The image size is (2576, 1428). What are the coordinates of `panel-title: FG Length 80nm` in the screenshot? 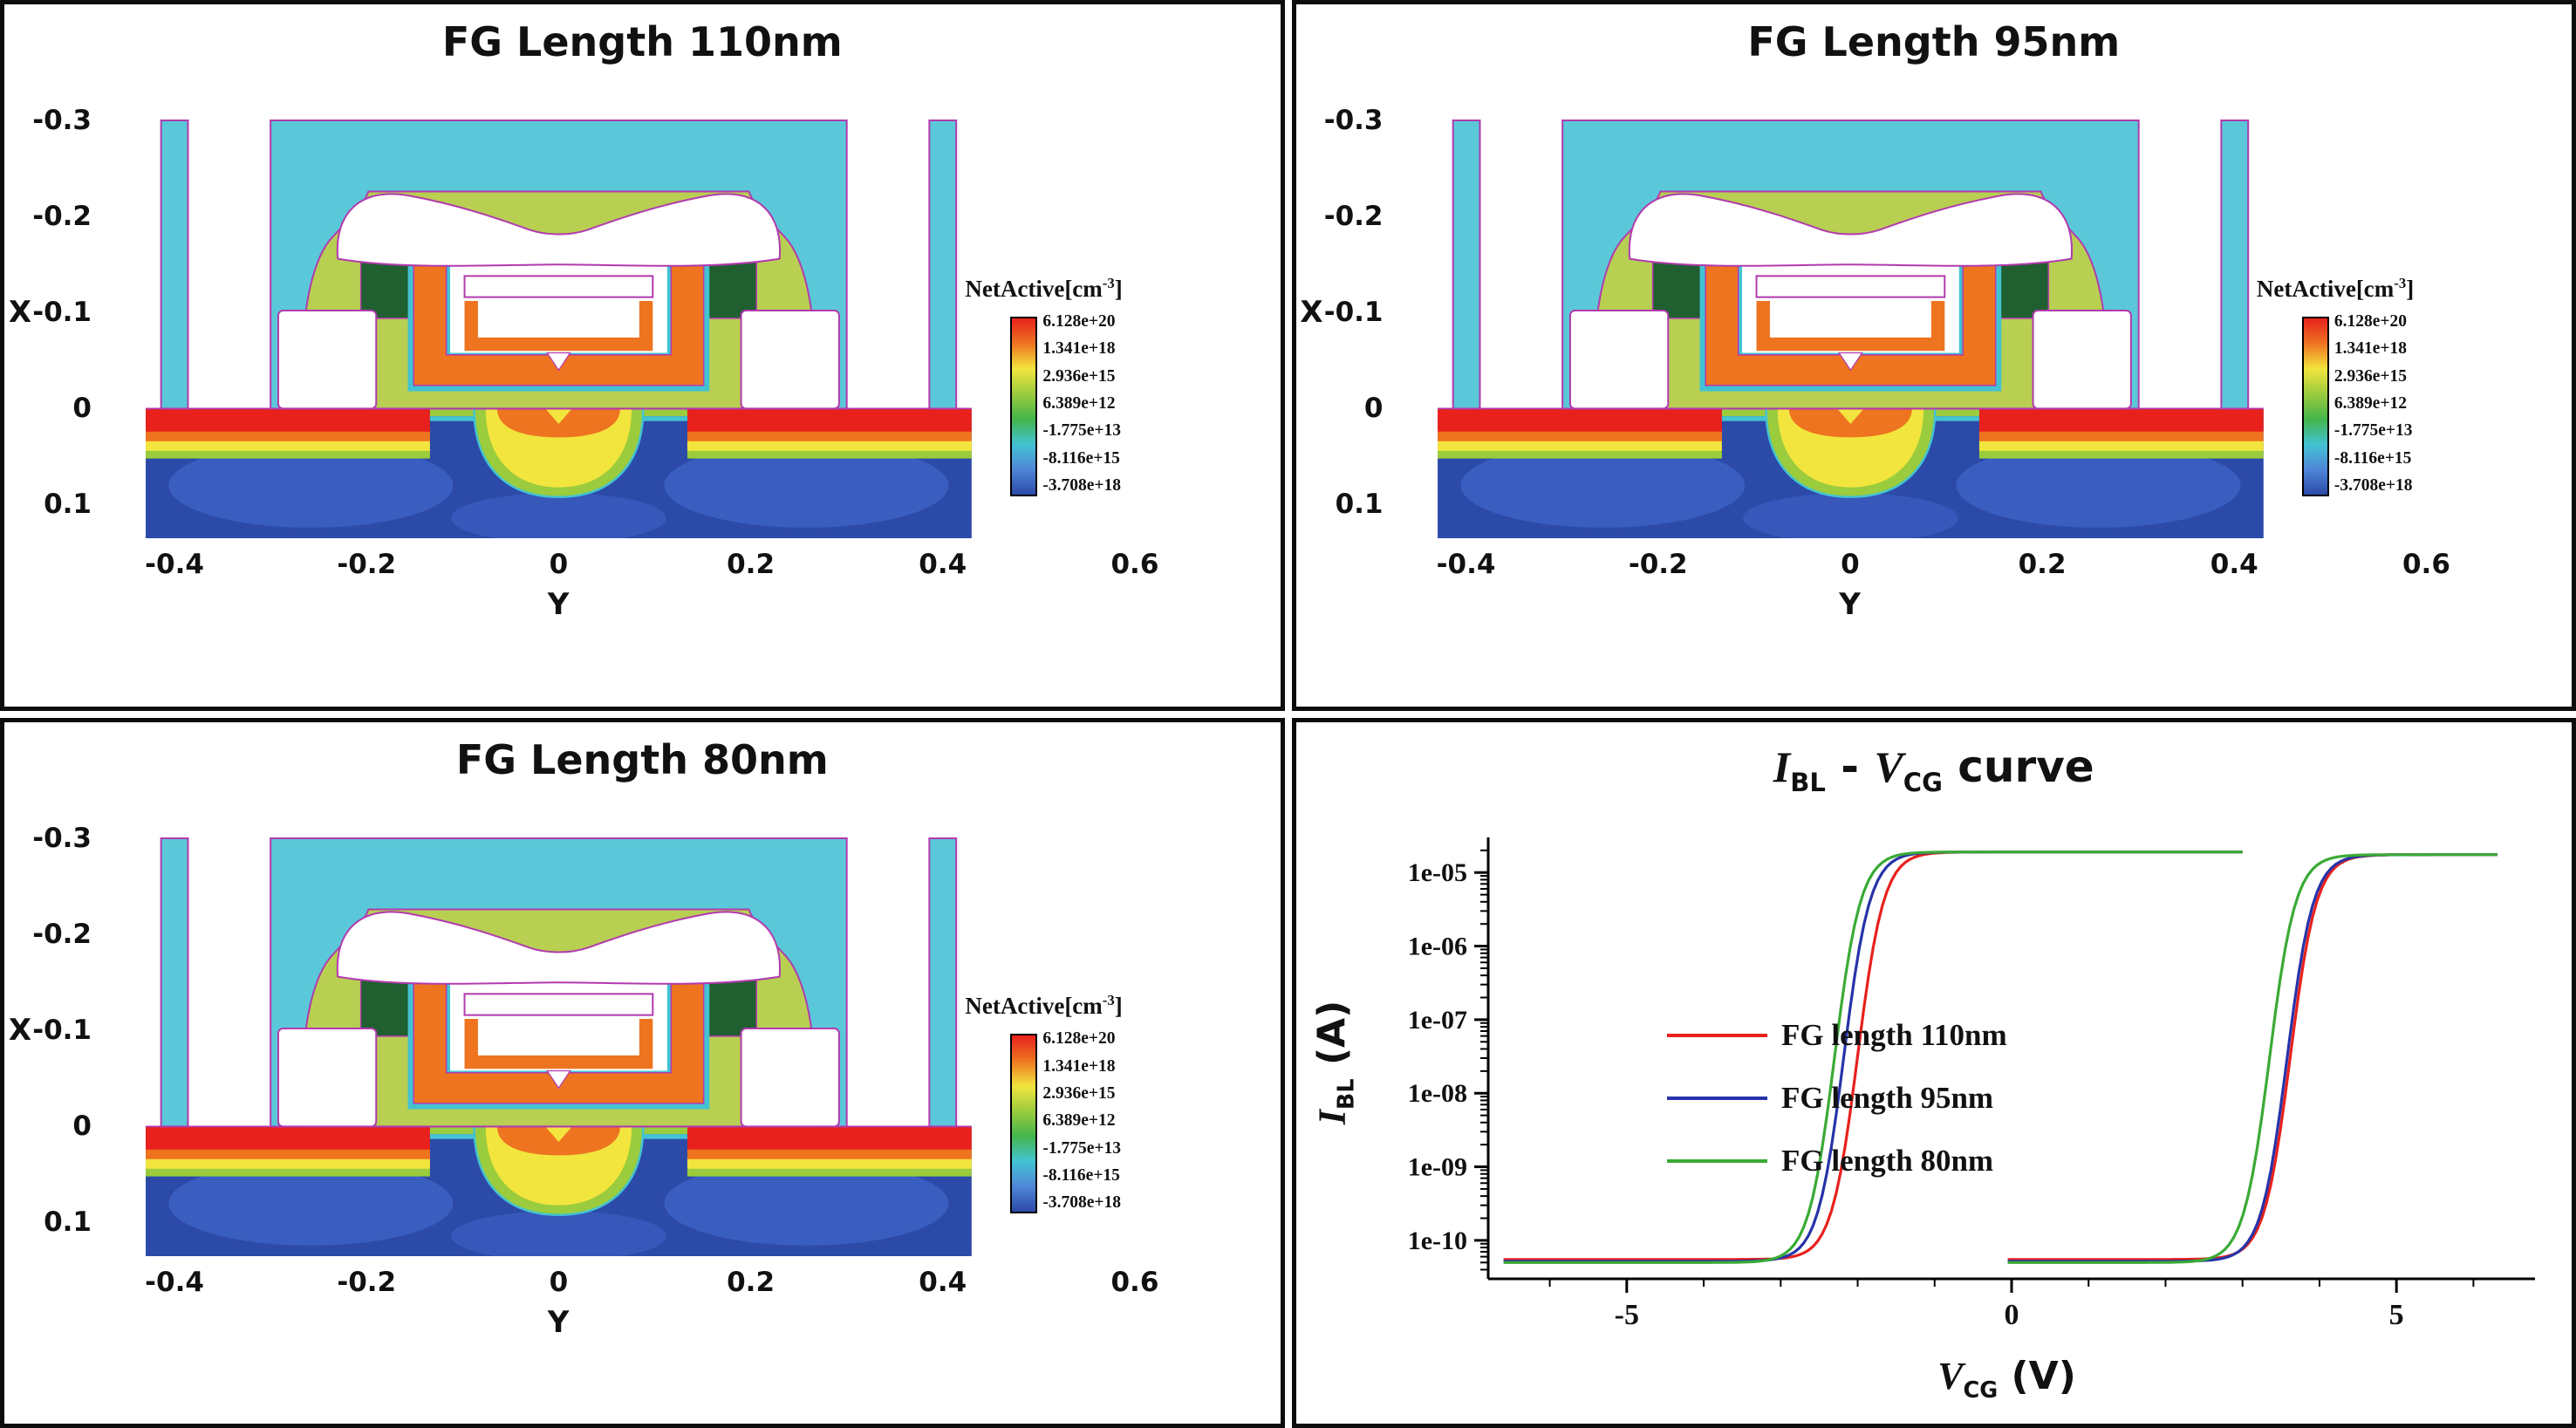 It's located at (642, 759).